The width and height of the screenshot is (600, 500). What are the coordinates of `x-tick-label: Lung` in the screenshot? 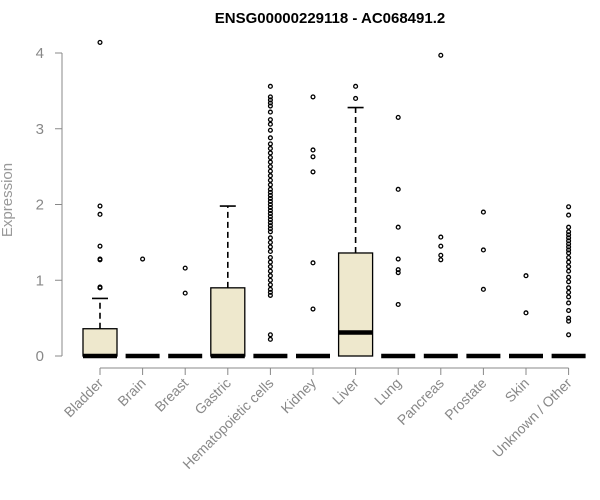 It's located at (387, 391).